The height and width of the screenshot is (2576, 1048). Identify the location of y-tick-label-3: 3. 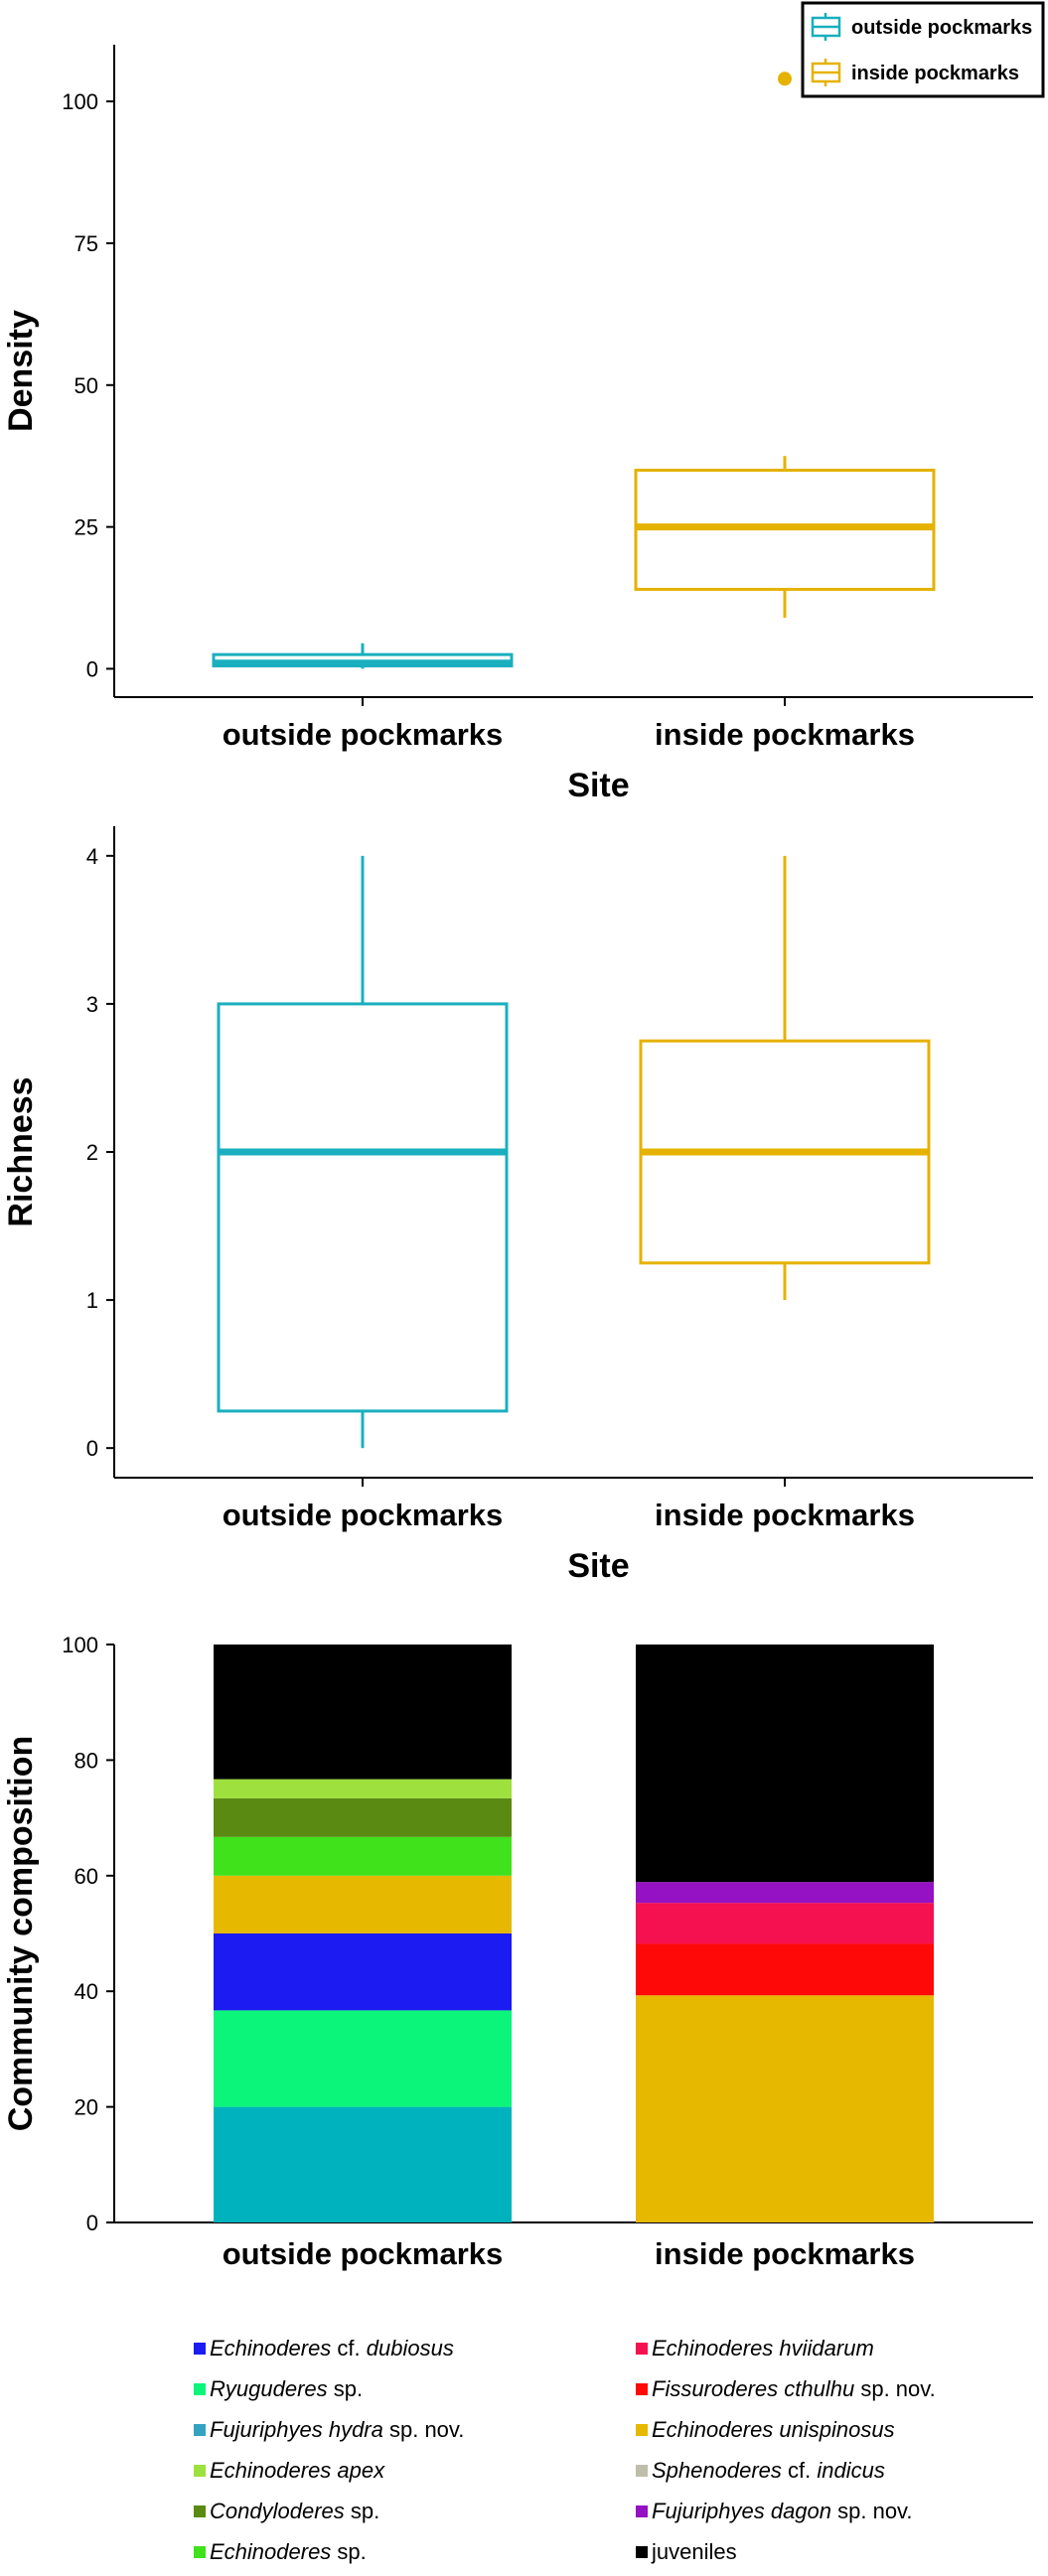
(92, 1004).